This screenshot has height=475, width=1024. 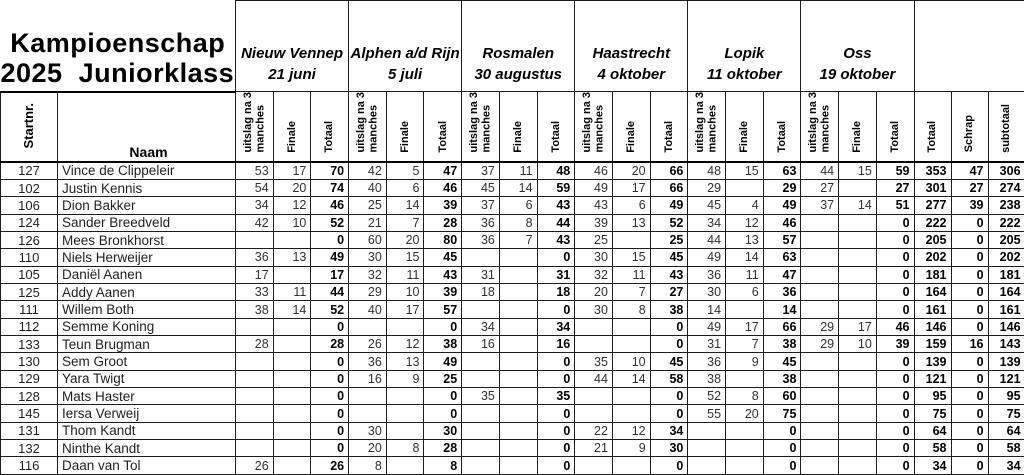 I want to click on startnr-label: Startnr., so click(x=28, y=126).